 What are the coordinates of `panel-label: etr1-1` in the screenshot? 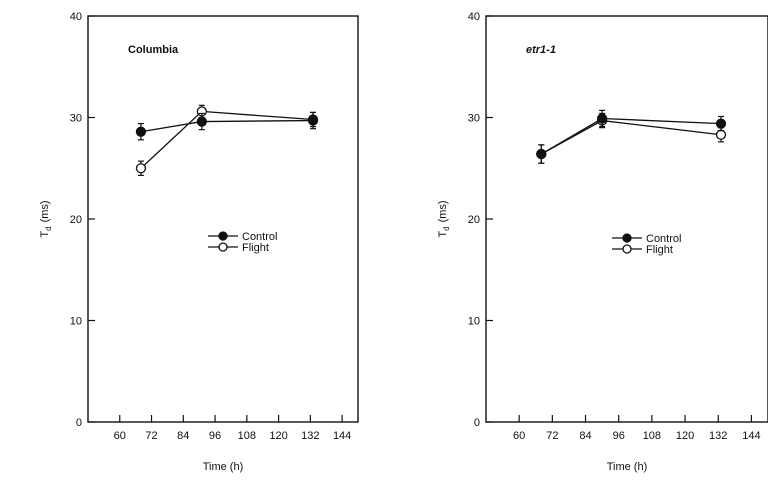 It's located at (541, 50).